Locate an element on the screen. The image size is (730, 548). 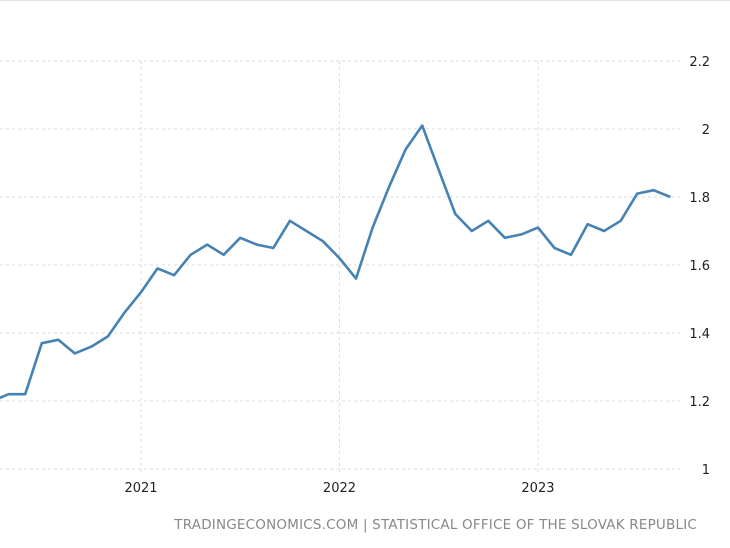
y-tick-label: 2.2 is located at coordinates (699, 62).